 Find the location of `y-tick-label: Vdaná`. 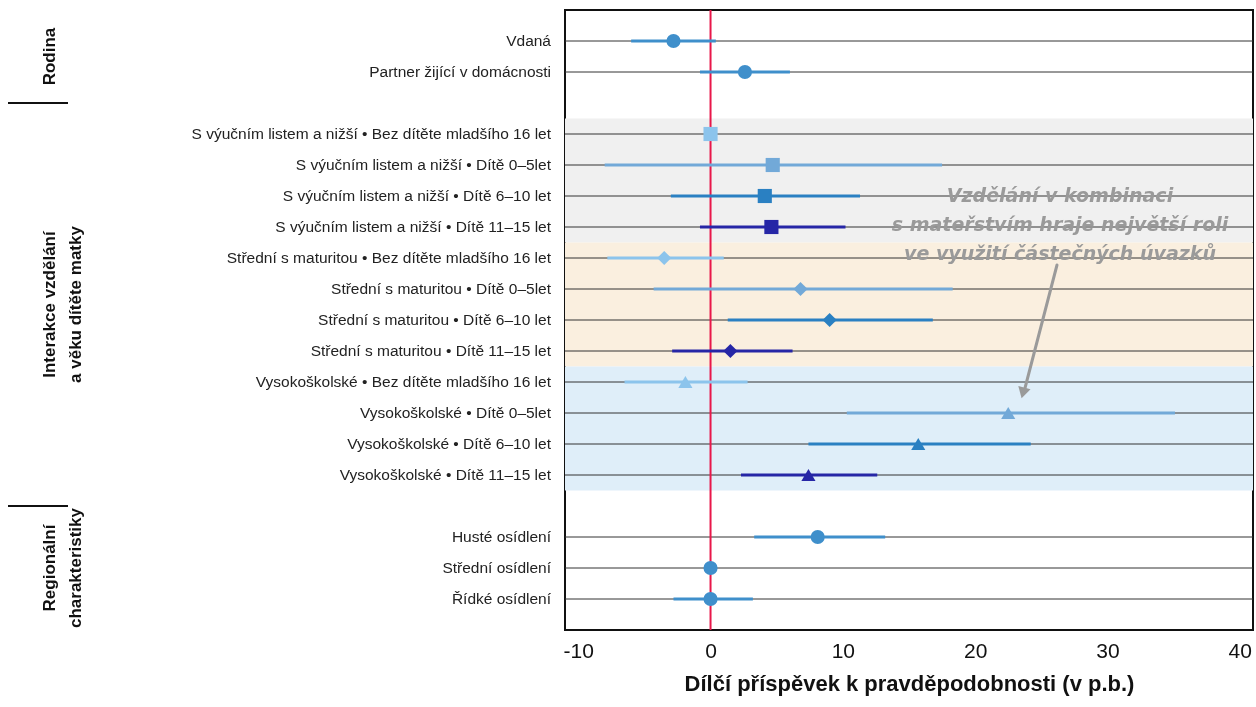

y-tick-label: Vdaná is located at coordinates (529, 40).